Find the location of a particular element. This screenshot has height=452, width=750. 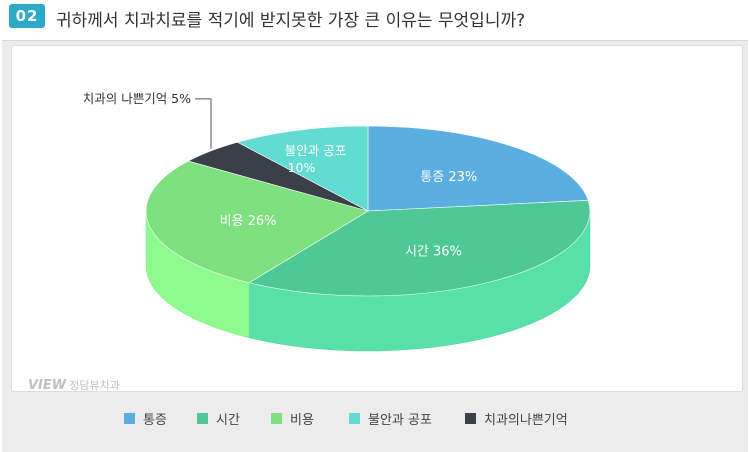

data-label: 통증 23% is located at coordinates (448, 177).